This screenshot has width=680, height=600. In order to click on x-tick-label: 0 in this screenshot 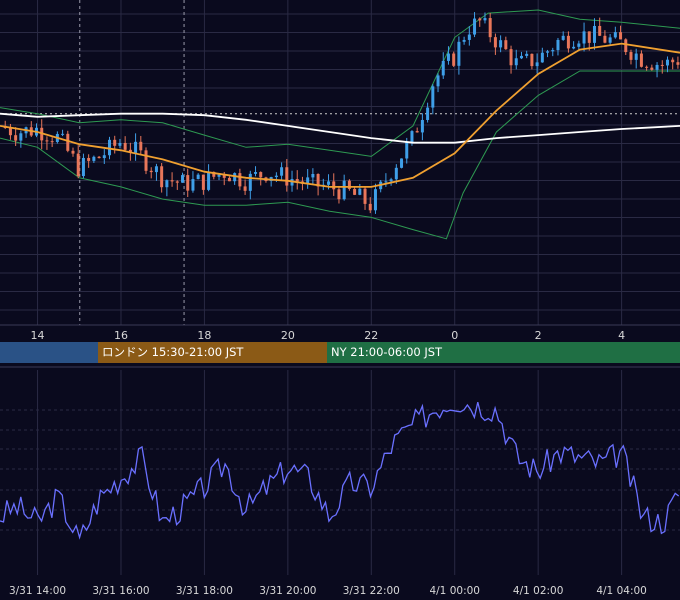, I will do `click(454, 335)`.